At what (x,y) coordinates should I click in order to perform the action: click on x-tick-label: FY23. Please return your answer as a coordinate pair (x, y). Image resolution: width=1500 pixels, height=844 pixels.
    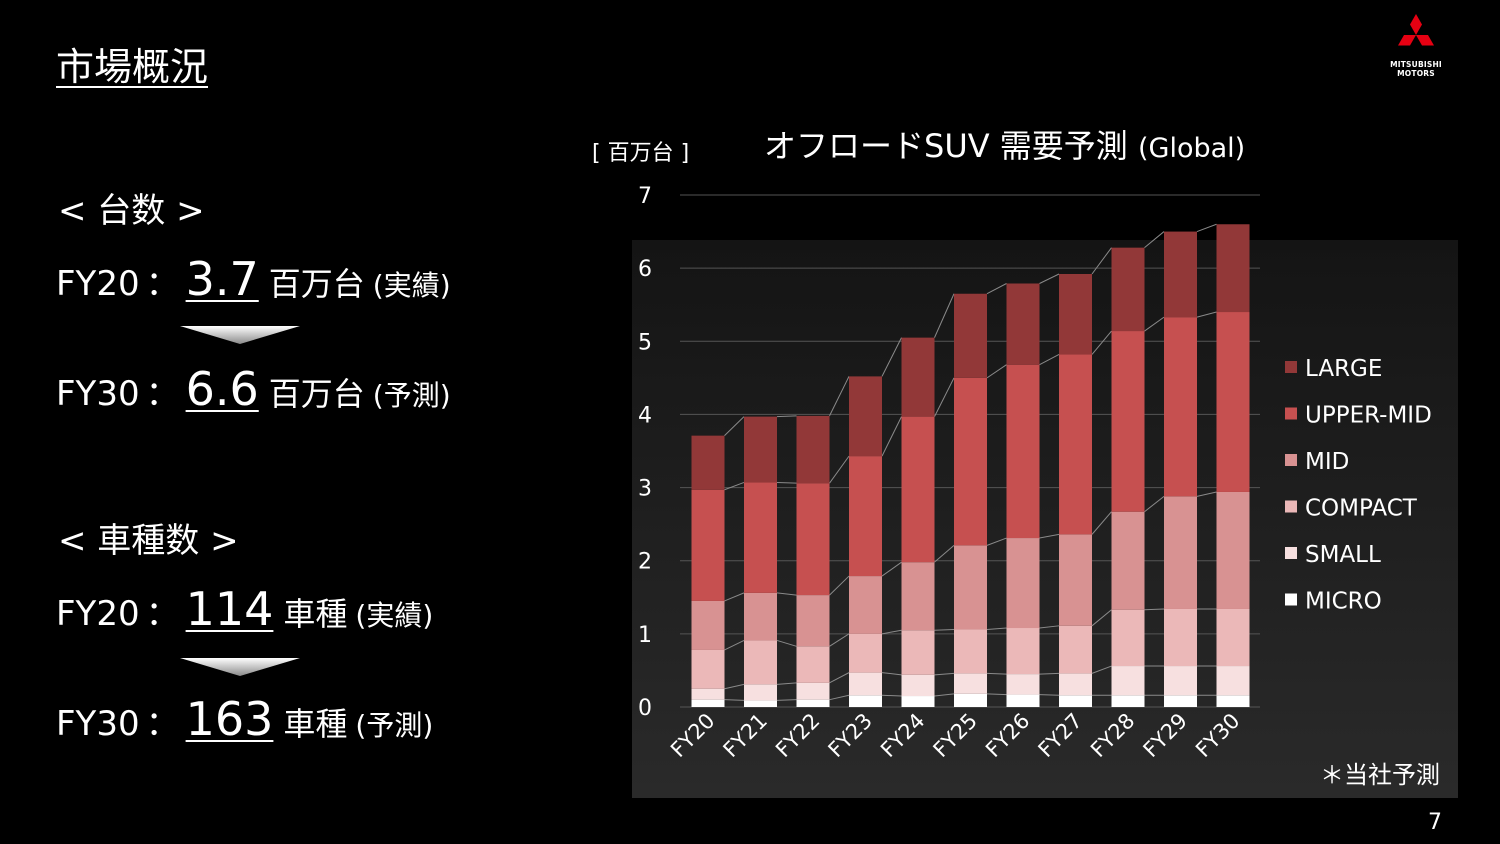
    Looking at the image, I should click on (850, 735).